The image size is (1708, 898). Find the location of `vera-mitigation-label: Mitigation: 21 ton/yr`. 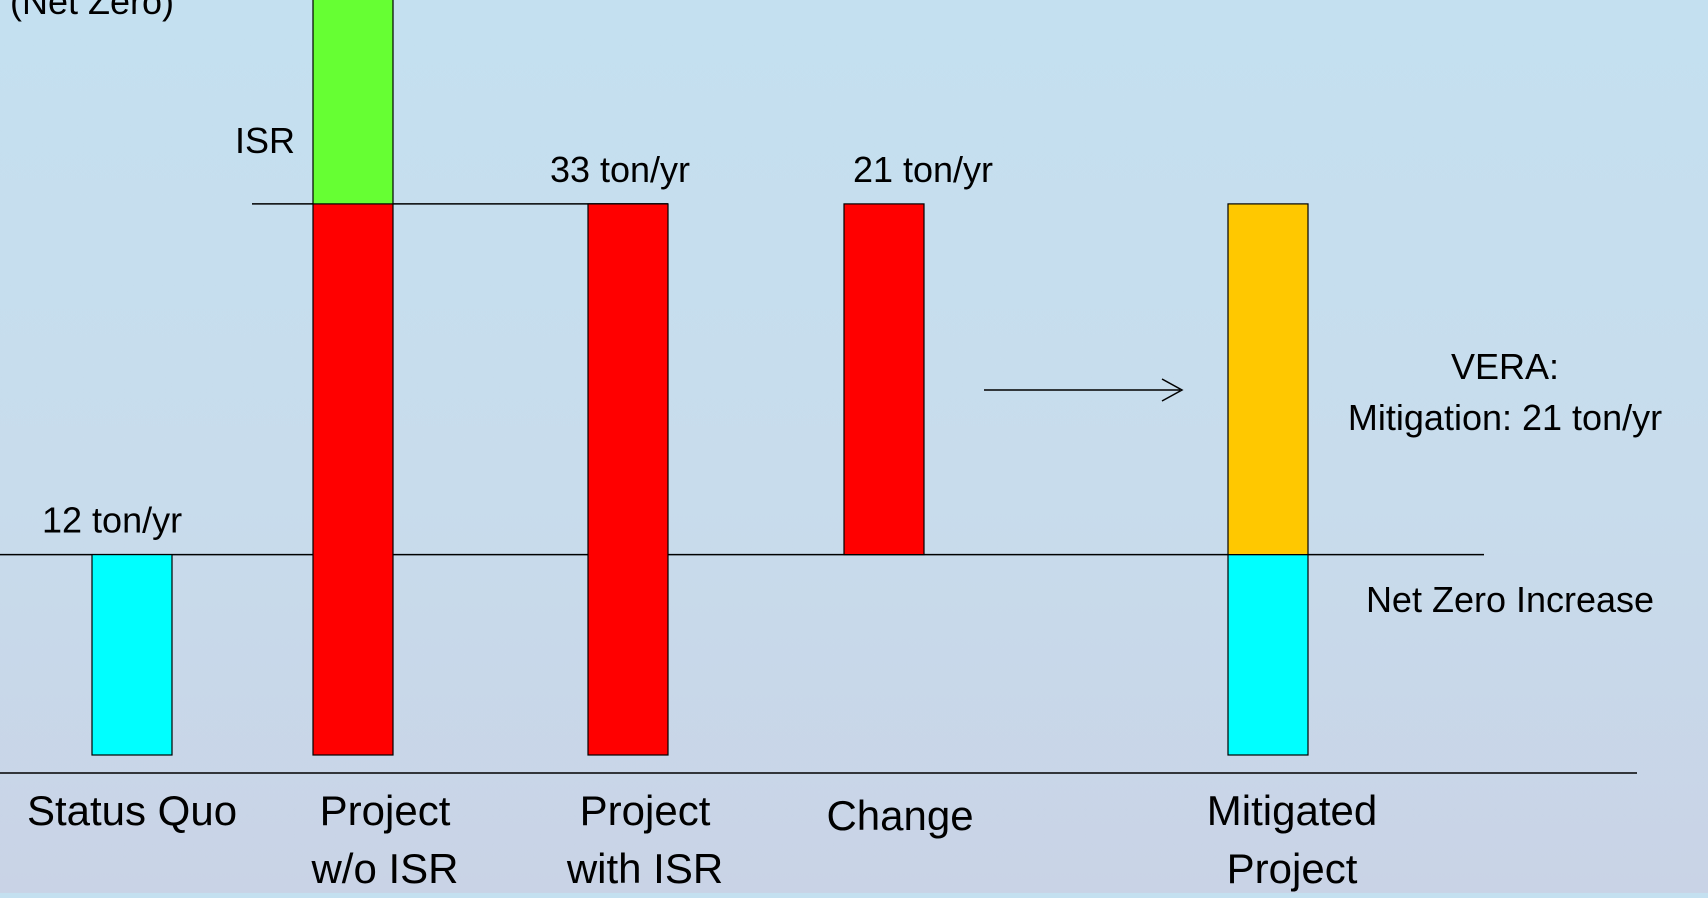

vera-mitigation-label: Mitigation: 21 ton/yr is located at coordinates (1505, 417).